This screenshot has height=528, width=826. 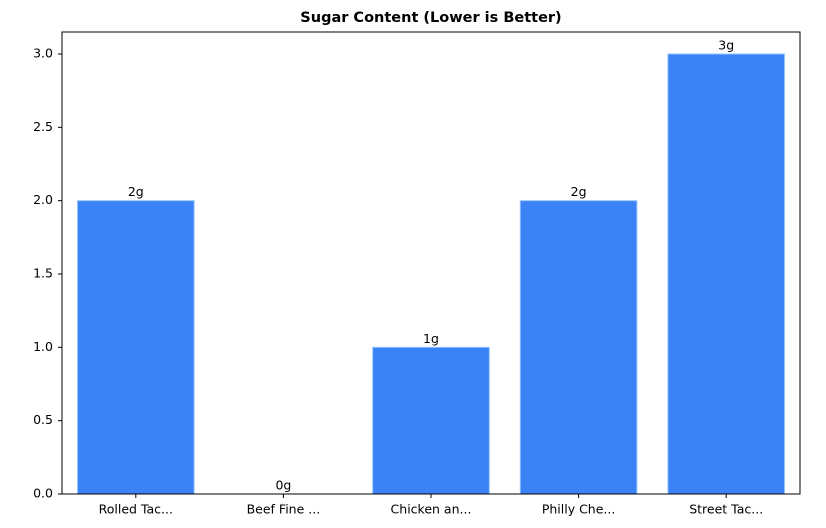 What do you see at coordinates (43, 126) in the screenshot?
I see `y-tick-label: 2.5` at bounding box center [43, 126].